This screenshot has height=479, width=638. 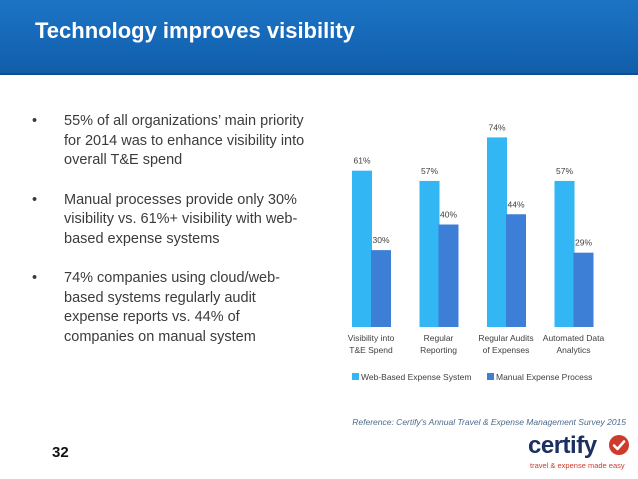 I want to click on legend-label: Manual Expense Process, so click(x=544, y=377).